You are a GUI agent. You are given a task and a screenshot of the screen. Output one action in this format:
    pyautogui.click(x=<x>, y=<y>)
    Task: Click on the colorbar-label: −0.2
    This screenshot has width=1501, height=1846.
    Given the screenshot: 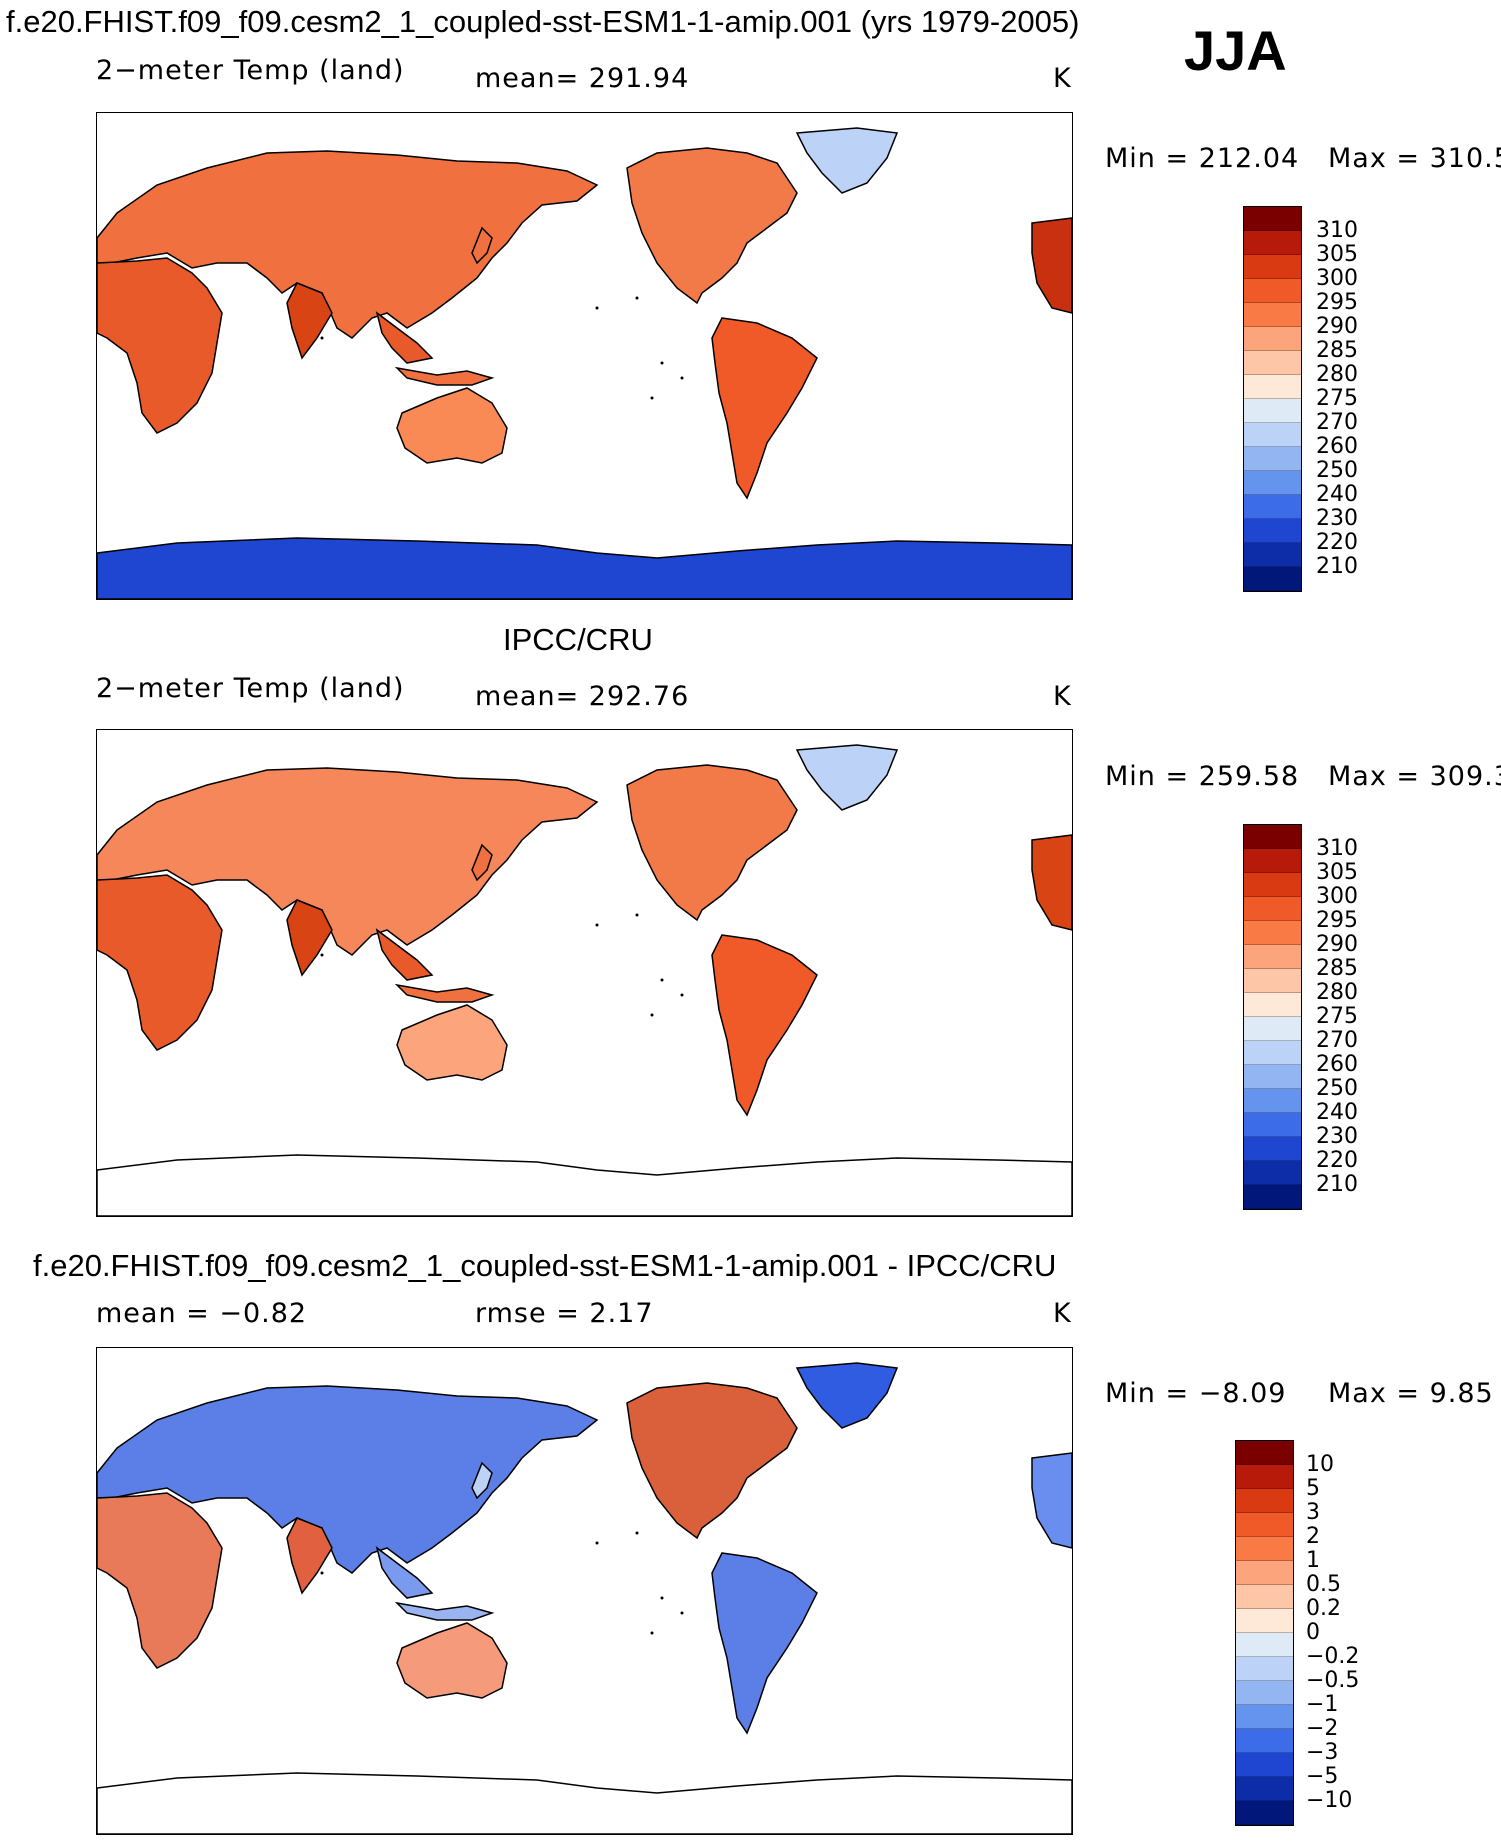 What is the action you would take?
    pyautogui.click(x=1333, y=1656)
    